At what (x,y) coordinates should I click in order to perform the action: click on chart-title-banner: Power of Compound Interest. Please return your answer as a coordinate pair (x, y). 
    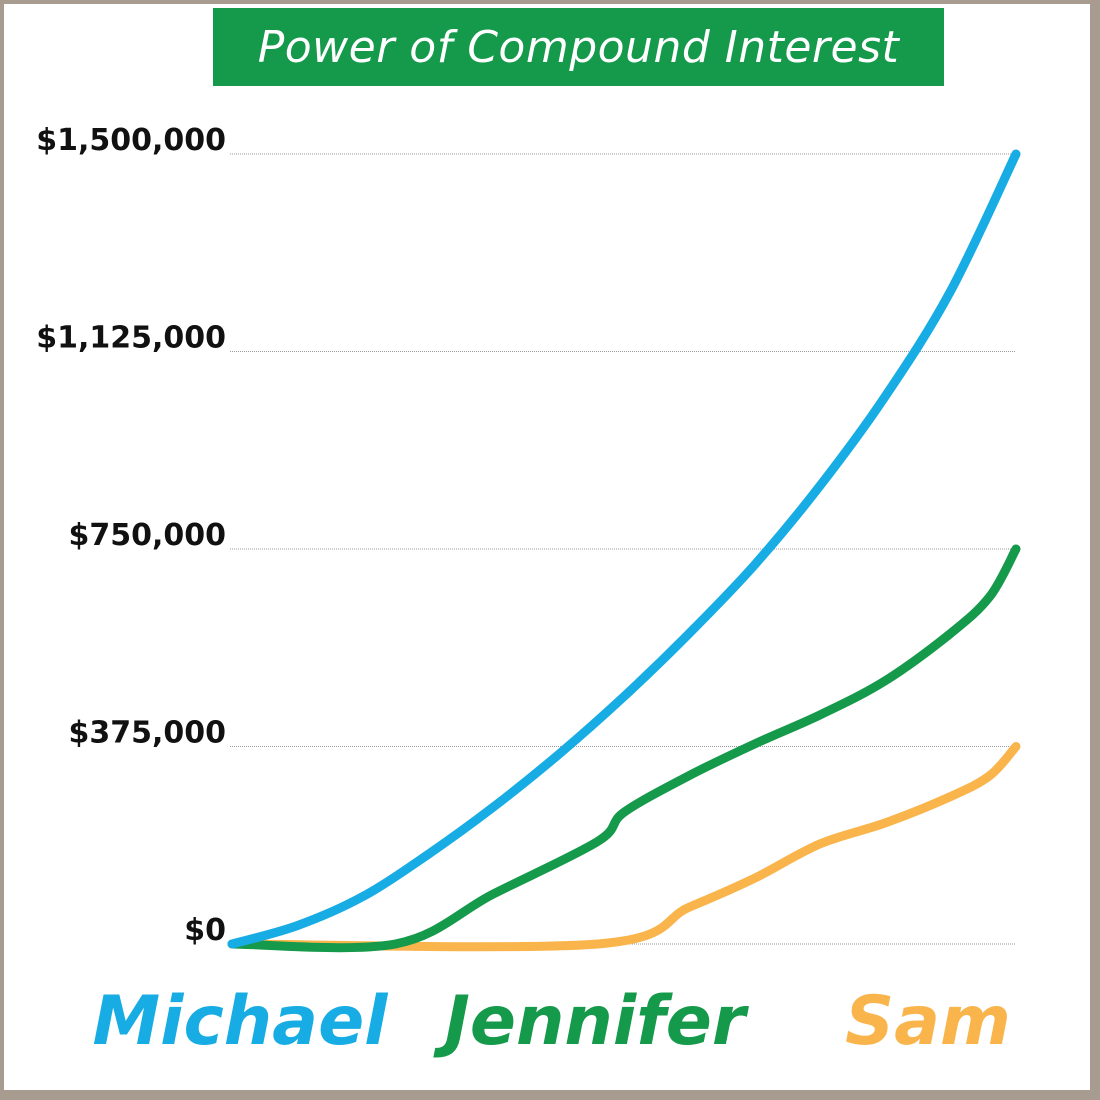
    Looking at the image, I should click on (578, 47).